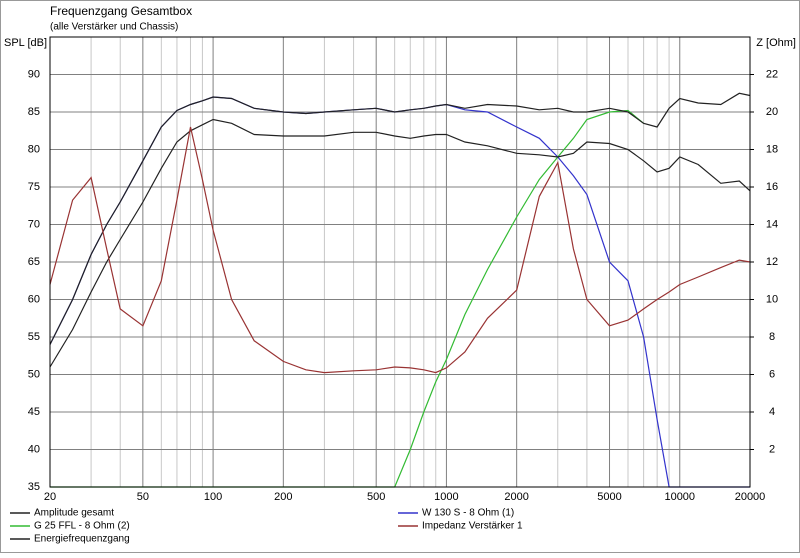  Describe the element at coordinates (34, 187) in the screenshot. I see `y-tick-label: 75` at that location.